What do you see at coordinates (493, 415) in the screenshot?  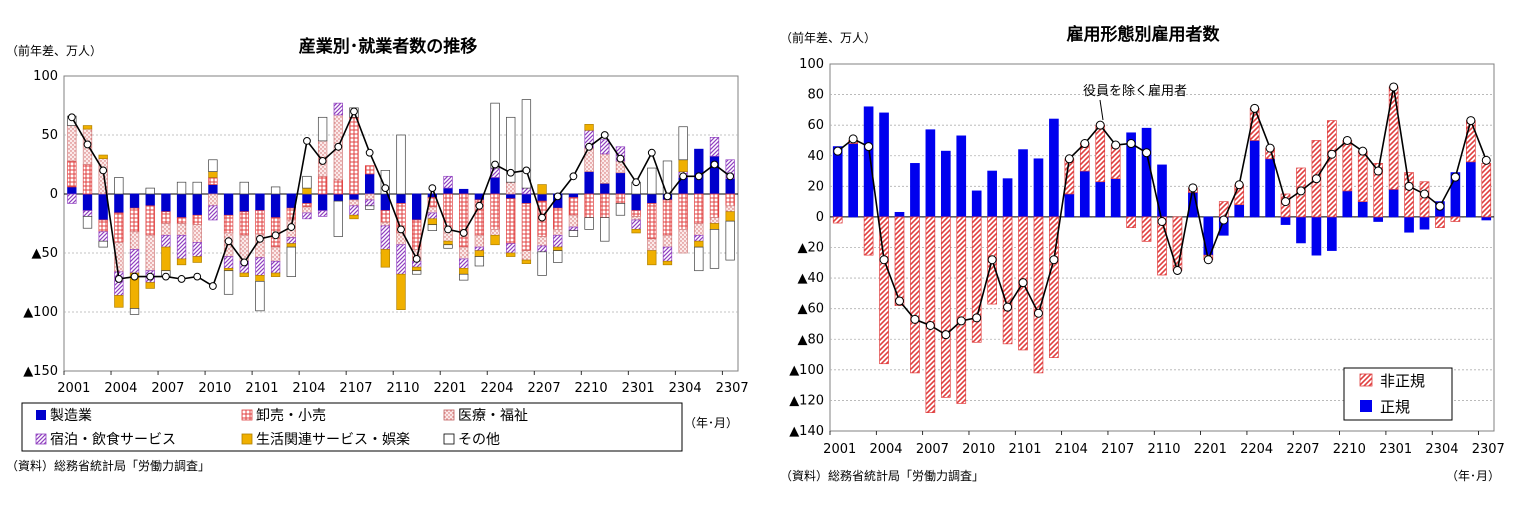 I see `legend-label-medical-welfare: 医療・福祉` at bounding box center [493, 415].